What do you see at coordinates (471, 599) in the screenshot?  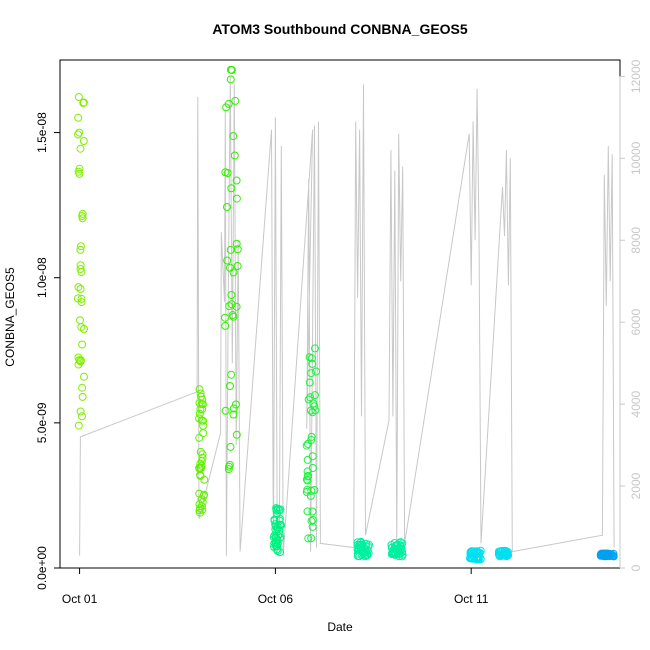 I see `x-tick-label: Oct 11` at bounding box center [471, 599].